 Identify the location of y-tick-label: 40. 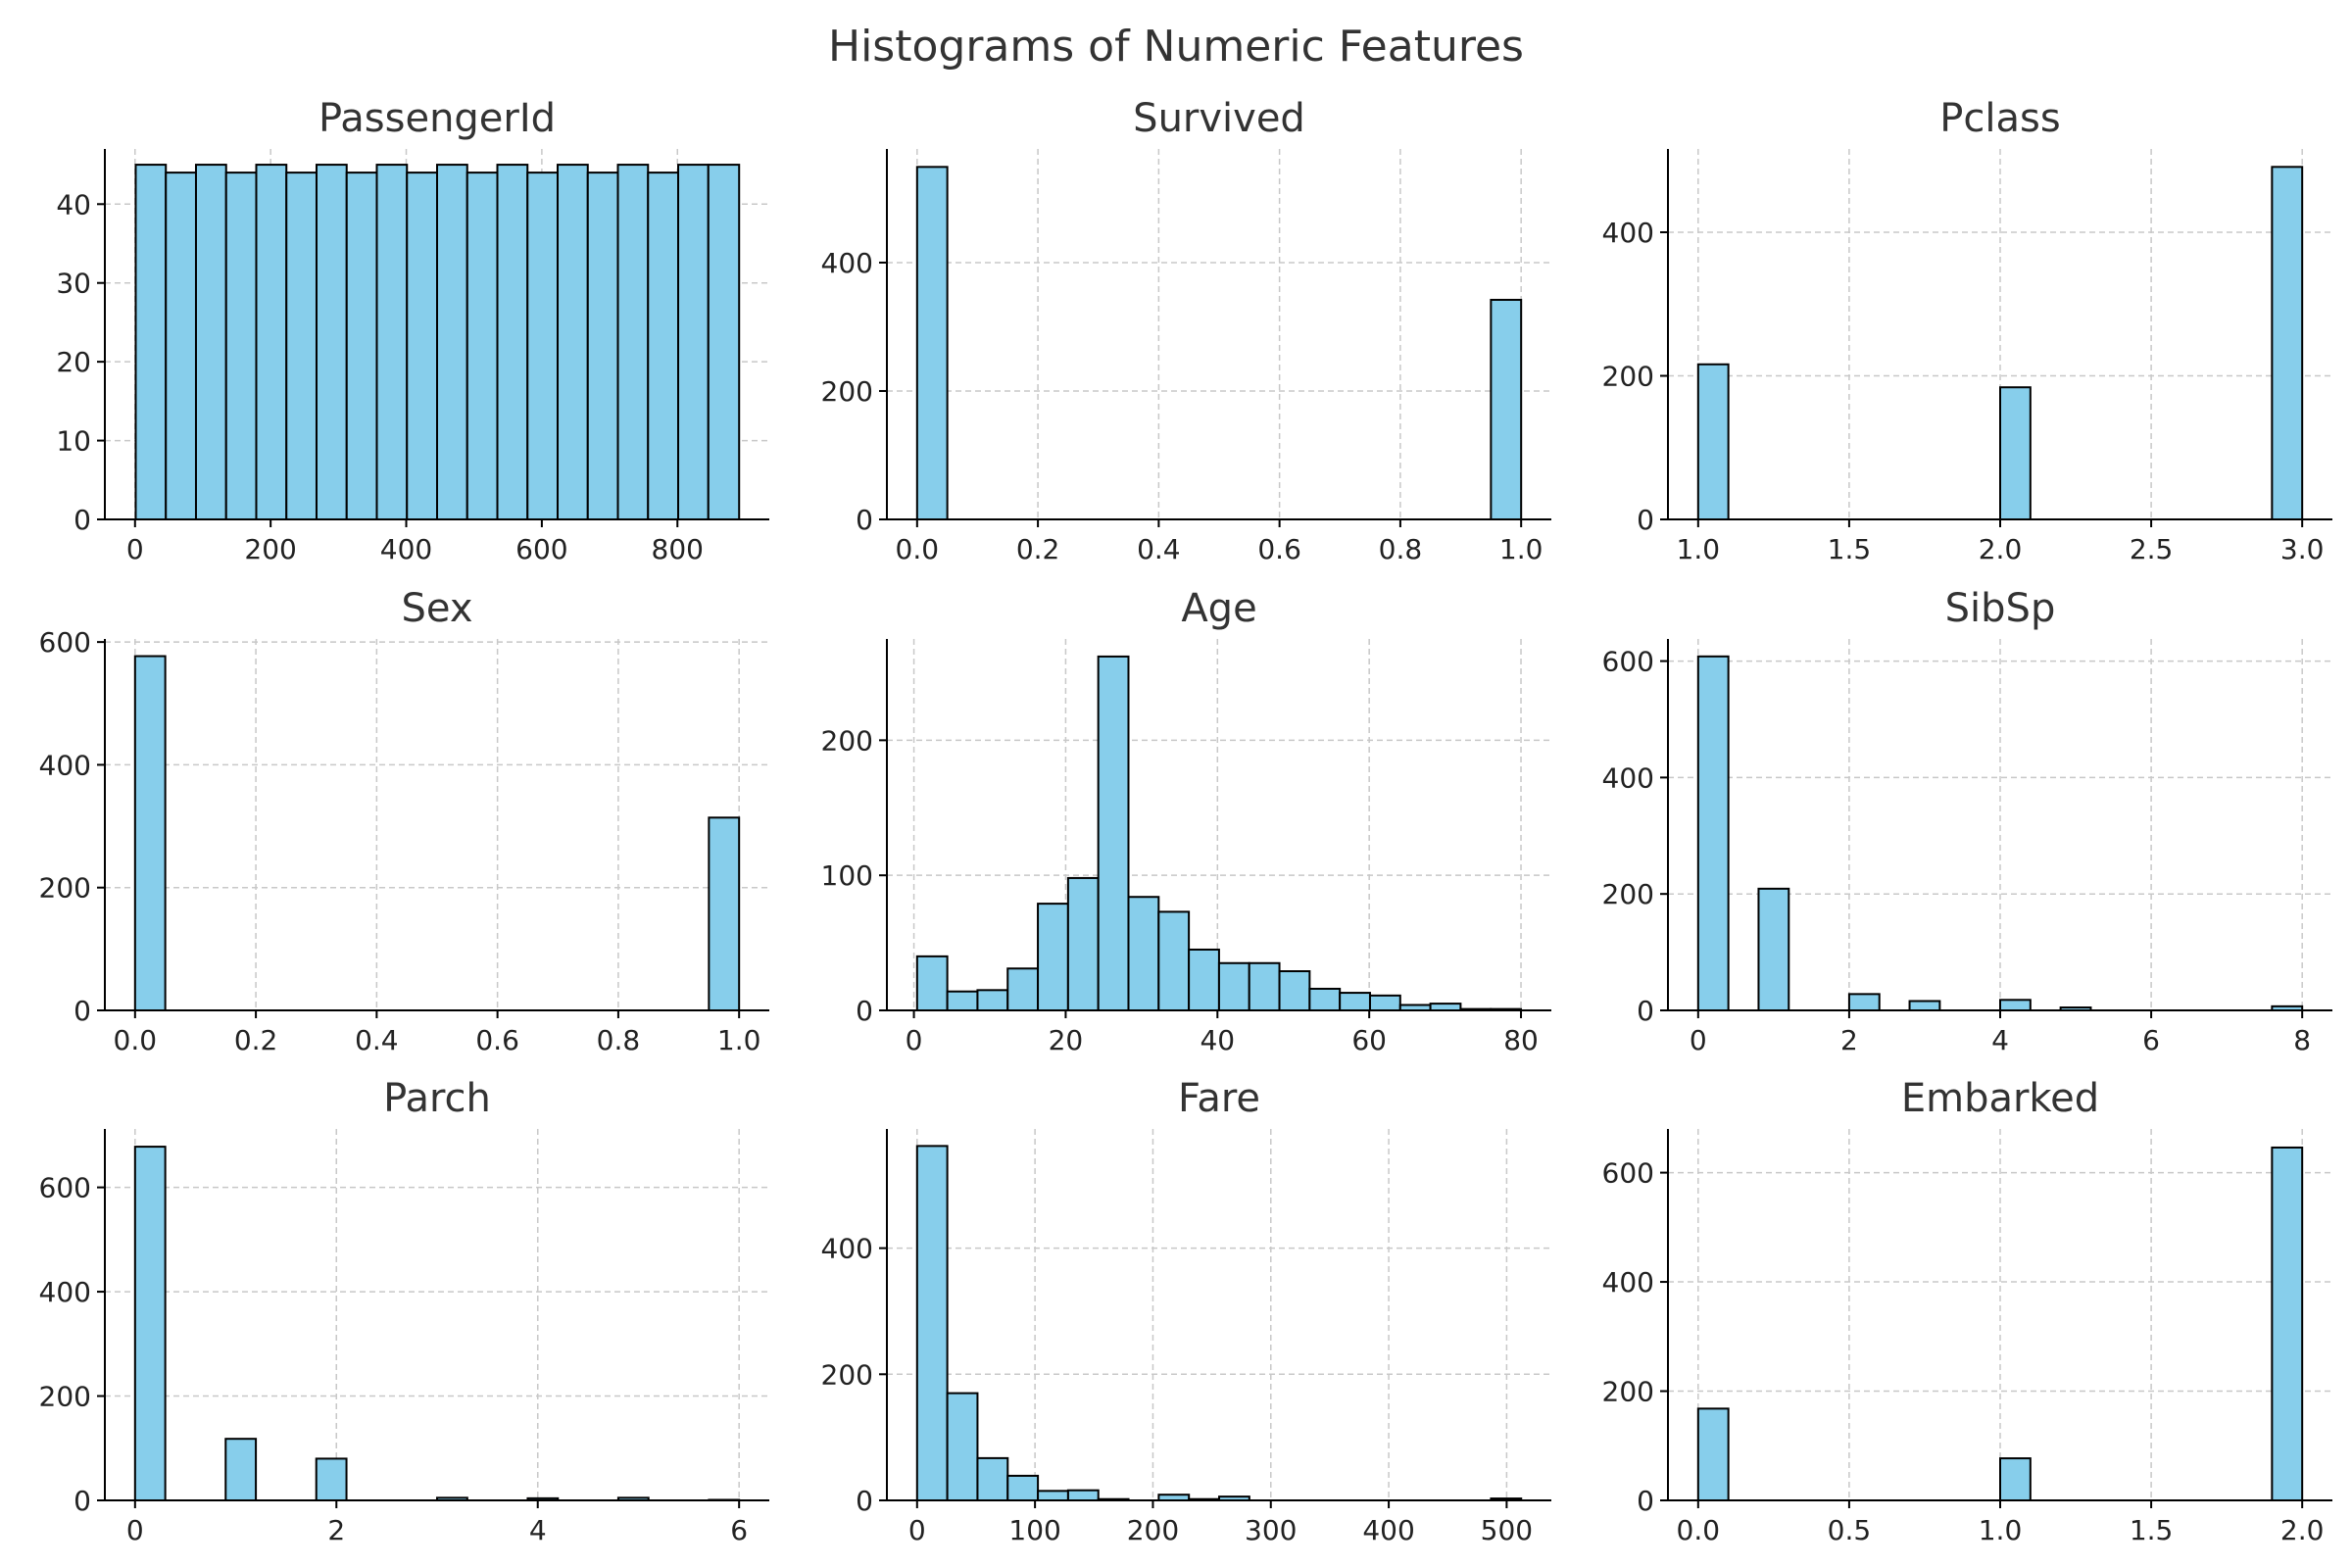
(73, 204).